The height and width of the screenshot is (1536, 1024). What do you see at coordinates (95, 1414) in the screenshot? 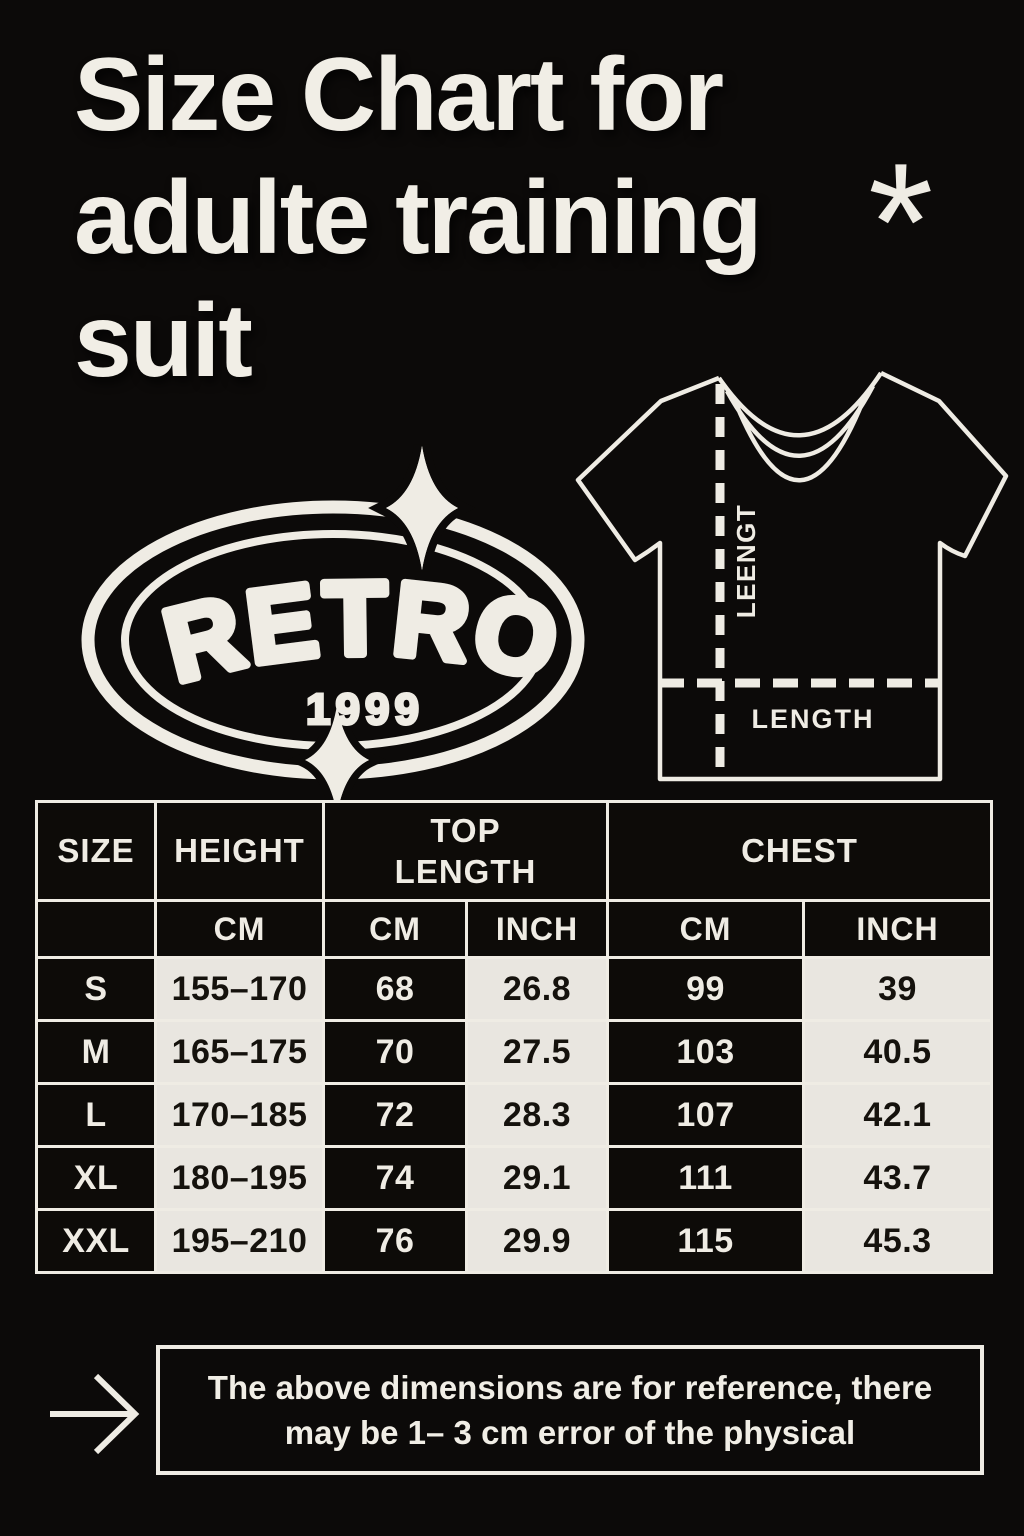
I see `arrow-right-icon` at bounding box center [95, 1414].